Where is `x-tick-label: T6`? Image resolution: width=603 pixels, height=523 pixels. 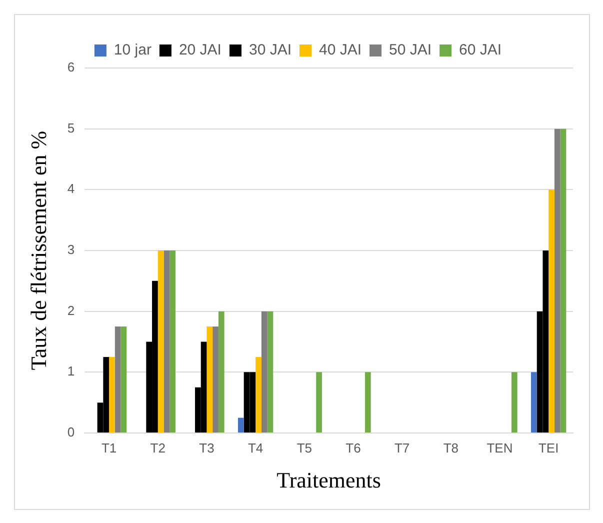 x-tick-label: T6 is located at coordinates (353, 448).